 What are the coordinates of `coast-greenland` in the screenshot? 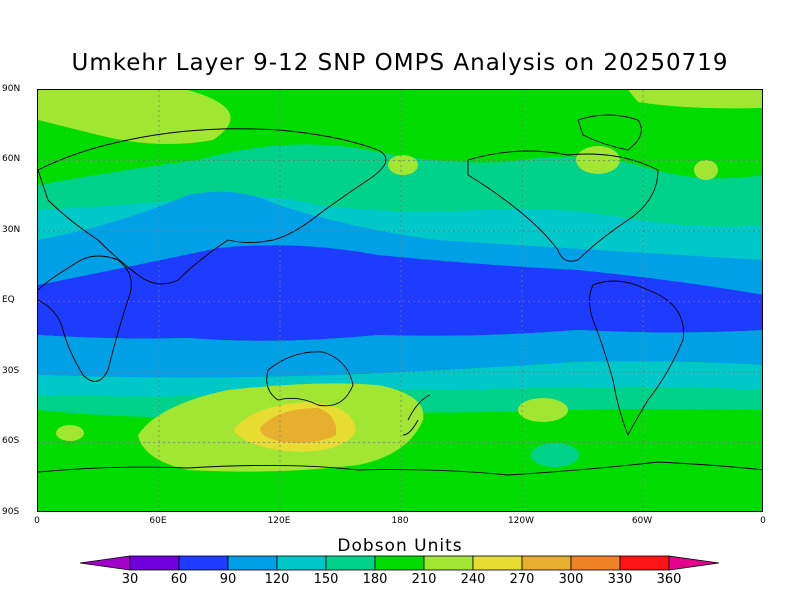 It's located at (609, 132).